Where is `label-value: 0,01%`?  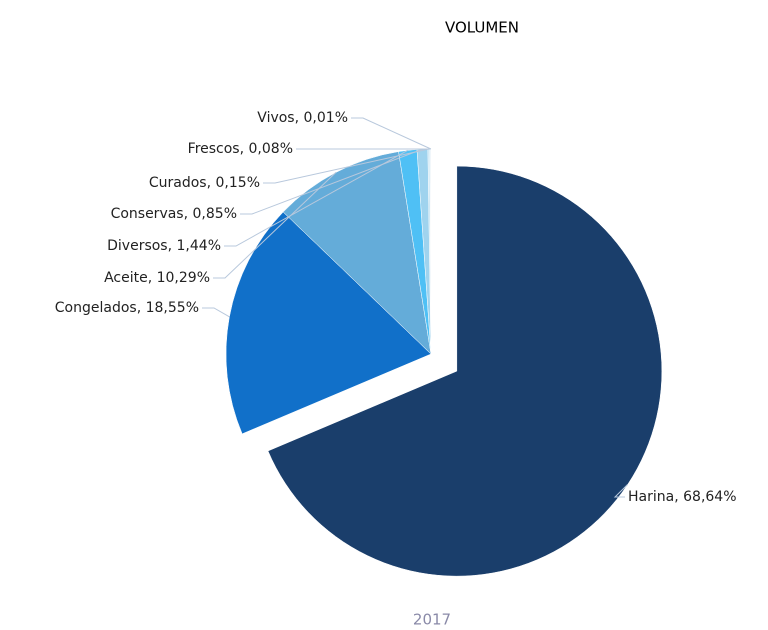
label-value: 0,01% is located at coordinates (326, 118).